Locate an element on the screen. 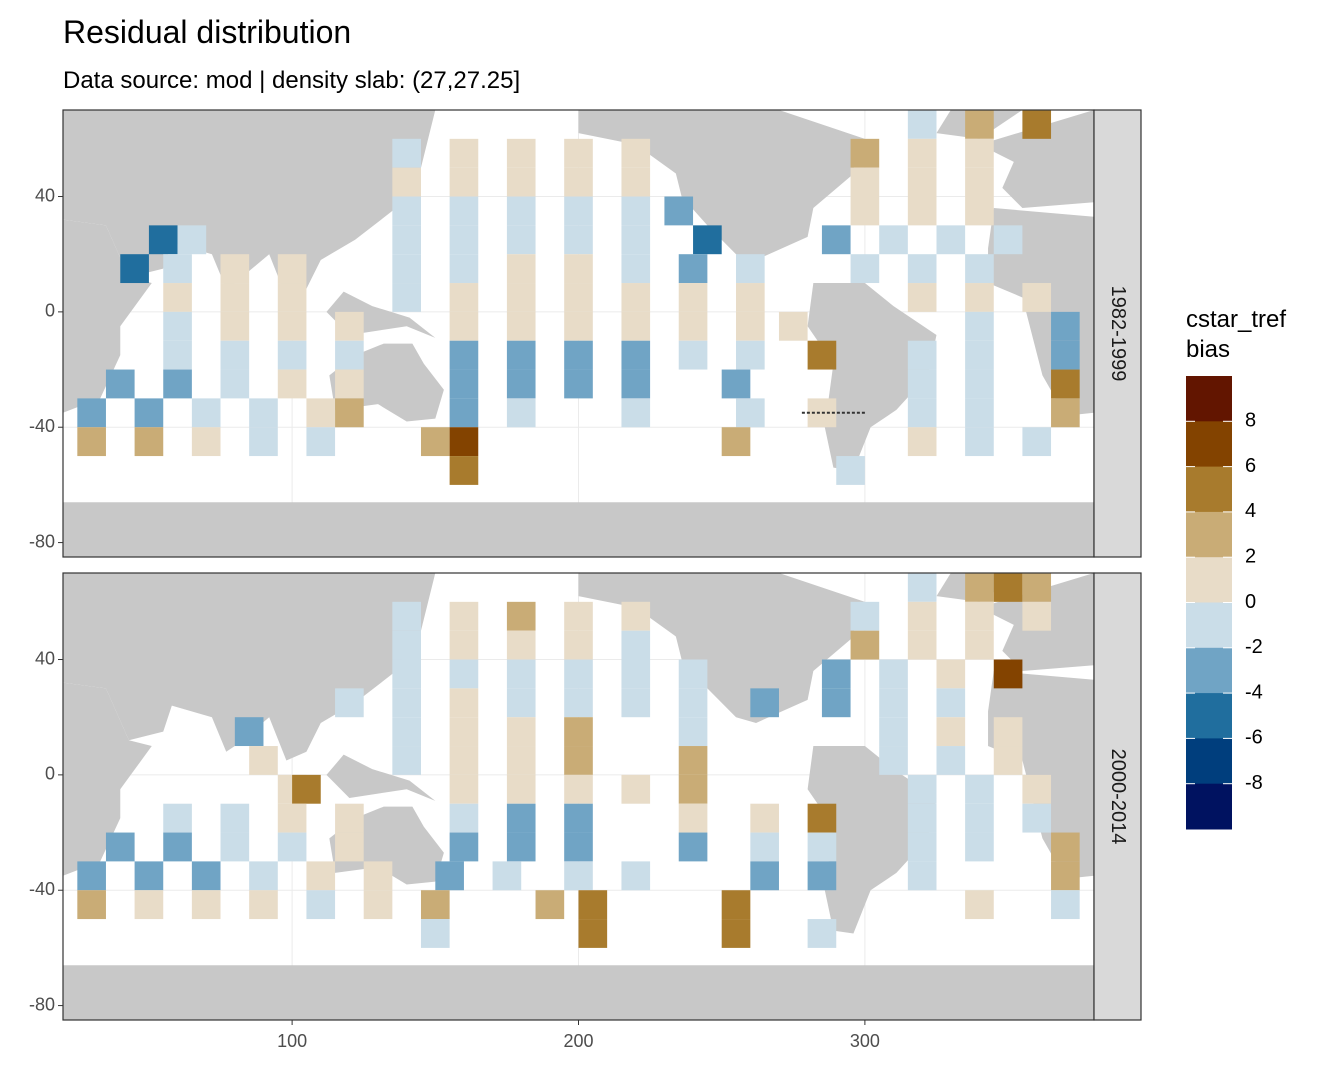 Image resolution: width=1344 pixels, height=1075 pixels. y-tick-label: -80 is located at coordinates (42, 541).